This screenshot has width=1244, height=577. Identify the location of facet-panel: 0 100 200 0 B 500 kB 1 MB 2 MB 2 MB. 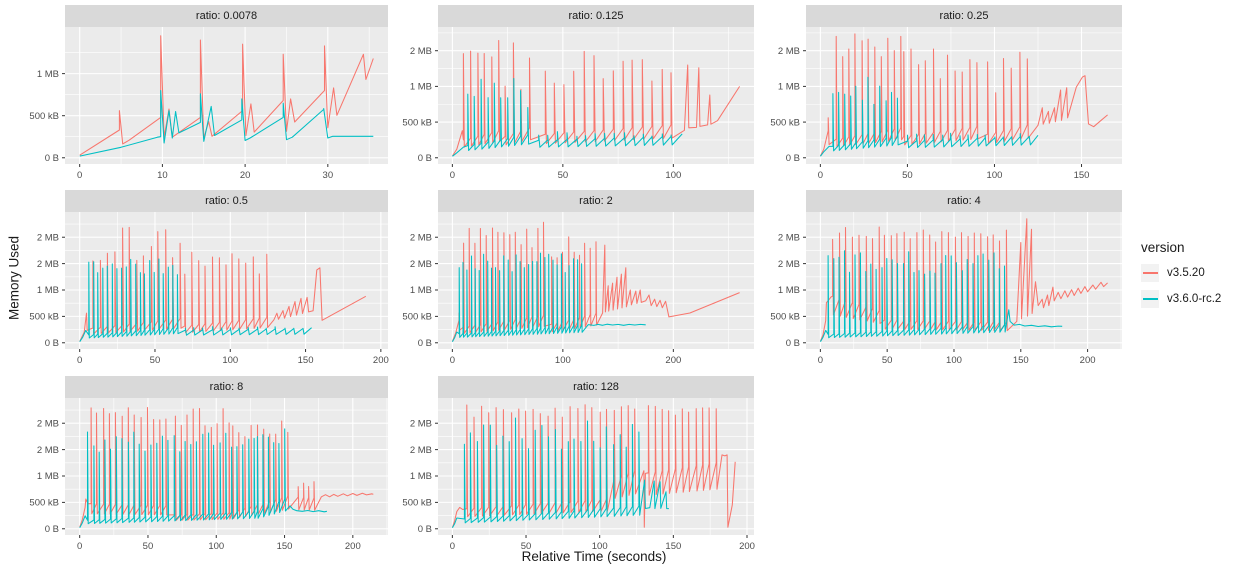
(578, 289).